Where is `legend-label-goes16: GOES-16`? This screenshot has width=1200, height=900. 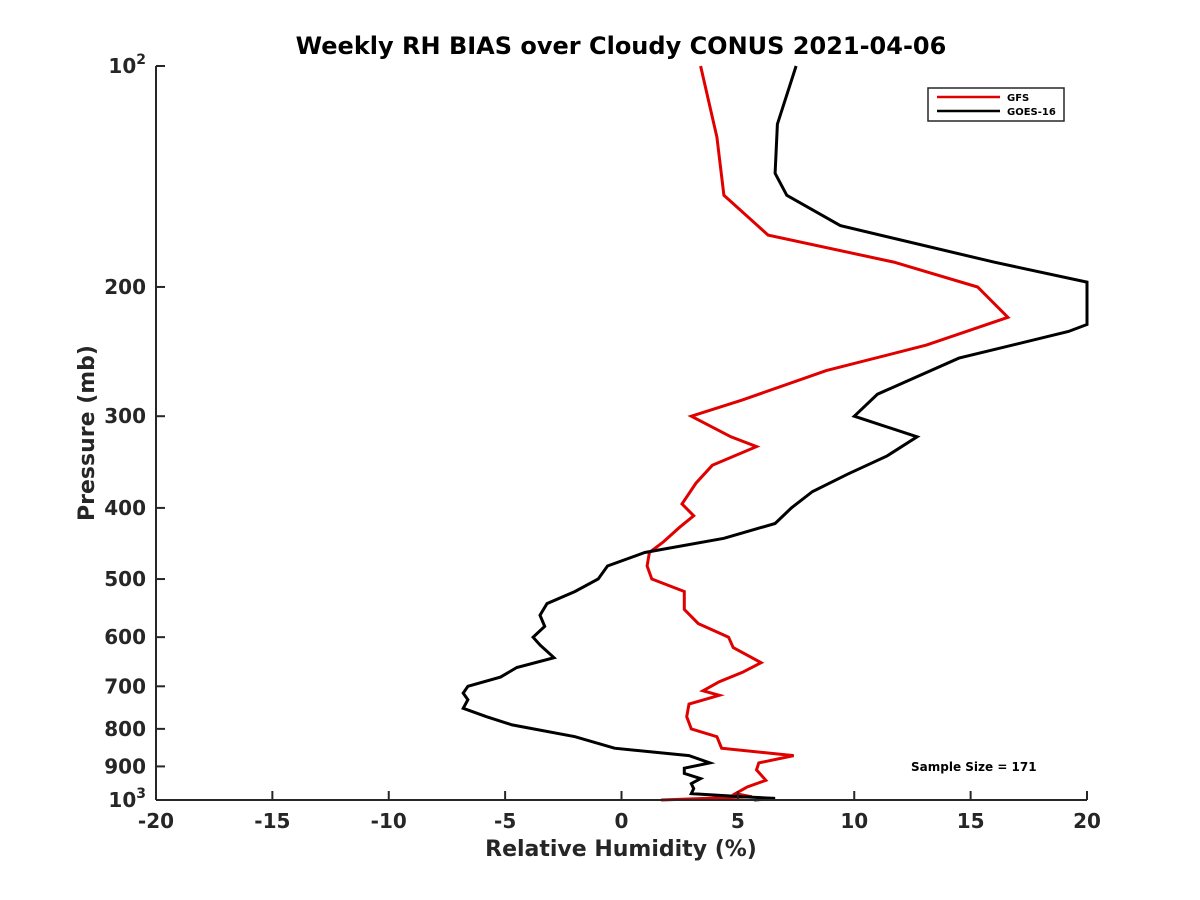 legend-label-goes16: GOES-16 is located at coordinates (1031, 112).